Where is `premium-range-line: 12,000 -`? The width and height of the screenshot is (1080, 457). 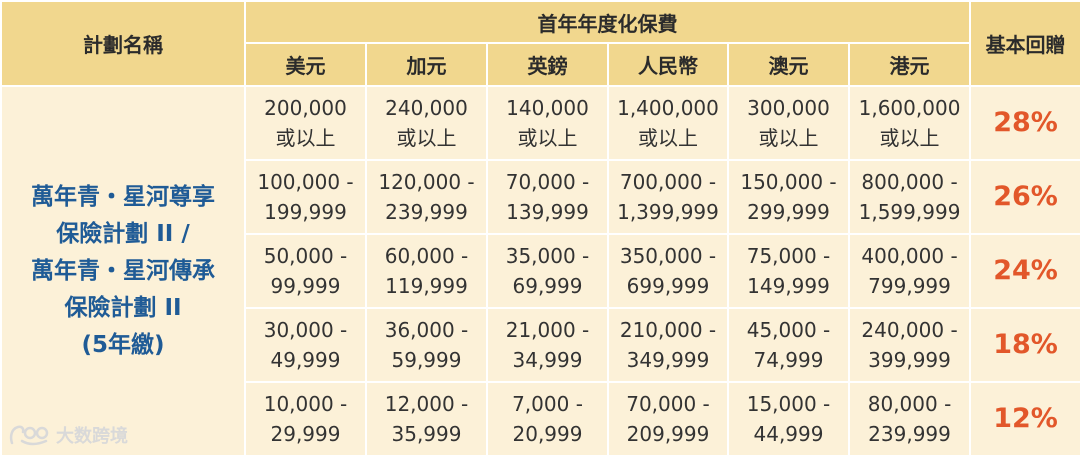
premium-range-line: 12,000 - is located at coordinates (426, 404).